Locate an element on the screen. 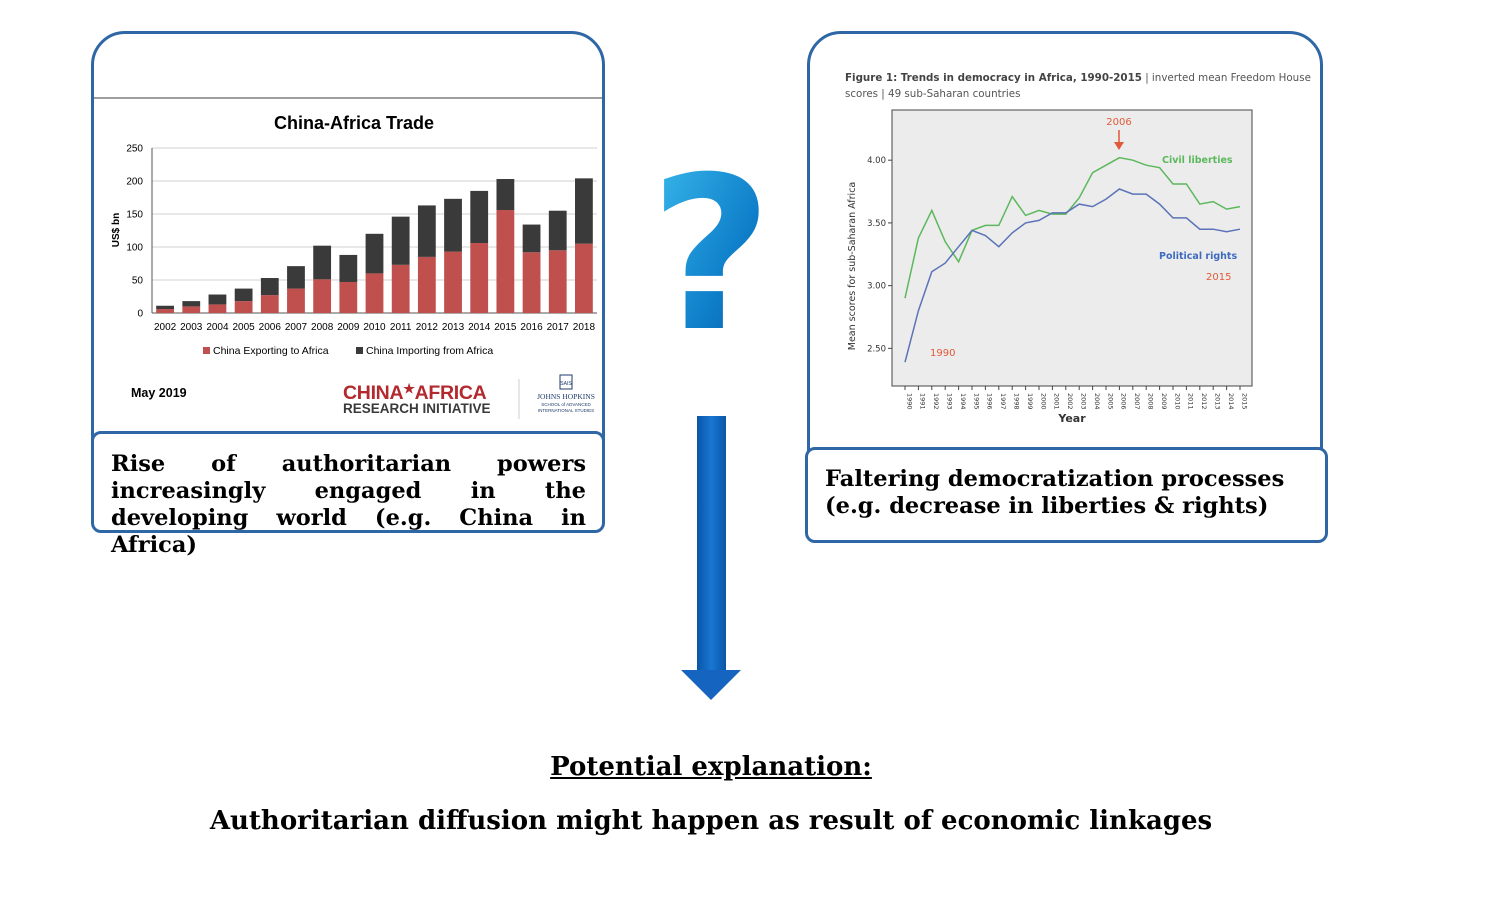  x-tick-label: 1993 is located at coordinates (950, 401).